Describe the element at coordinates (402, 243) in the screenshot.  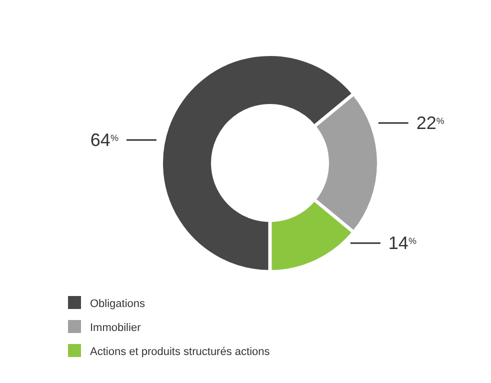
I see `data-label: 14$^{%}$` at that location.